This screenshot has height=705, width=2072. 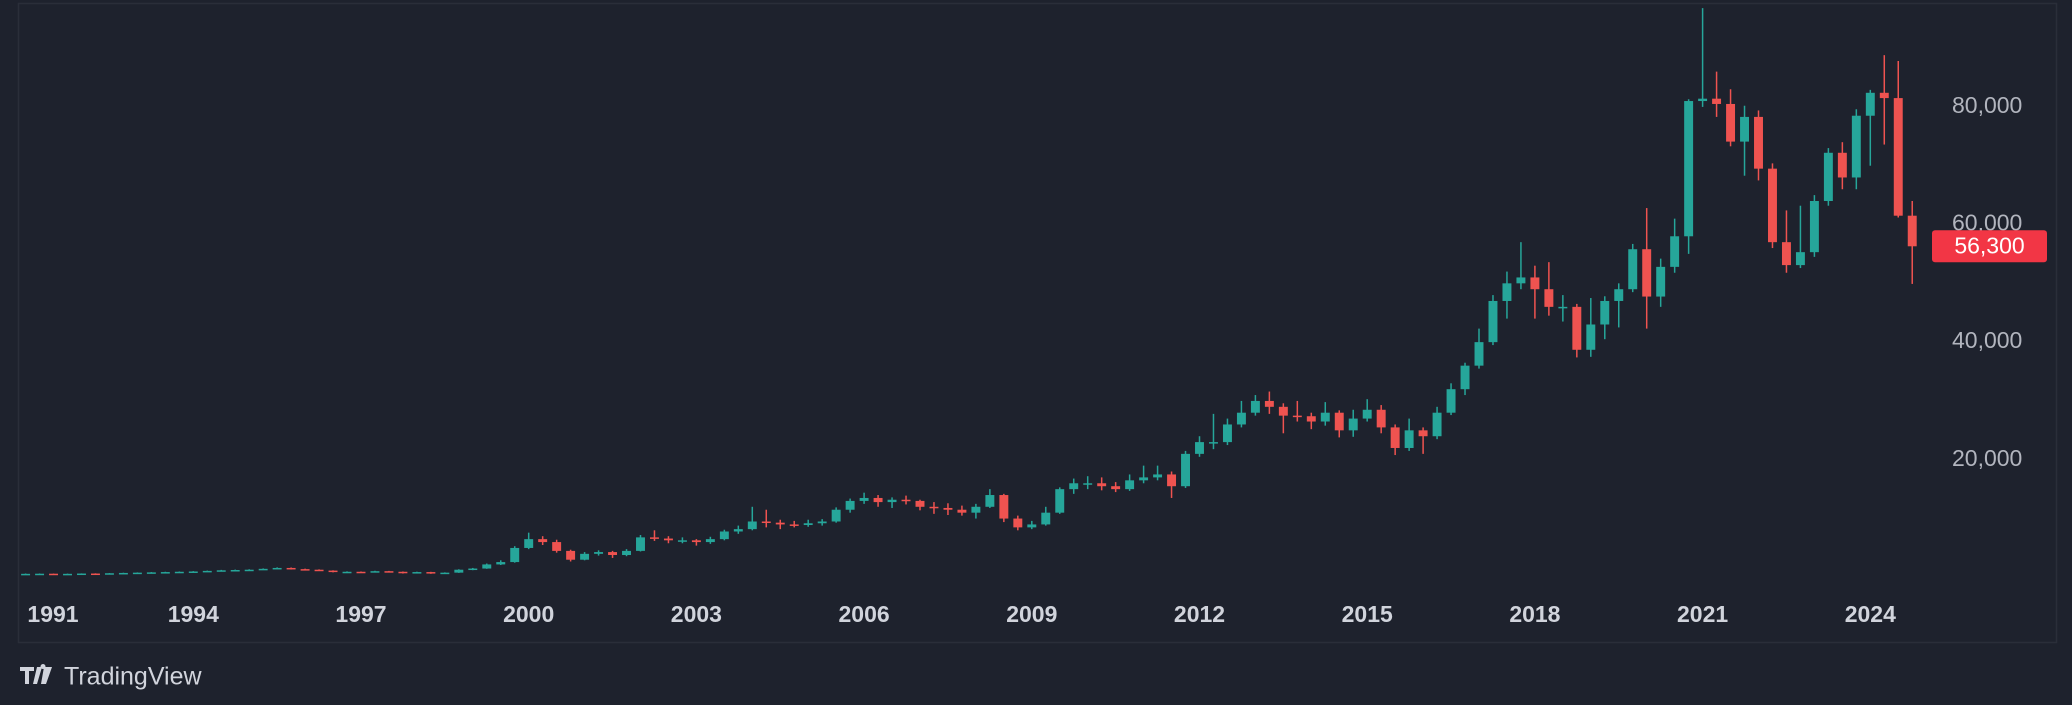 I want to click on x-tick-label: 2015, so click(x=1367, y=614).